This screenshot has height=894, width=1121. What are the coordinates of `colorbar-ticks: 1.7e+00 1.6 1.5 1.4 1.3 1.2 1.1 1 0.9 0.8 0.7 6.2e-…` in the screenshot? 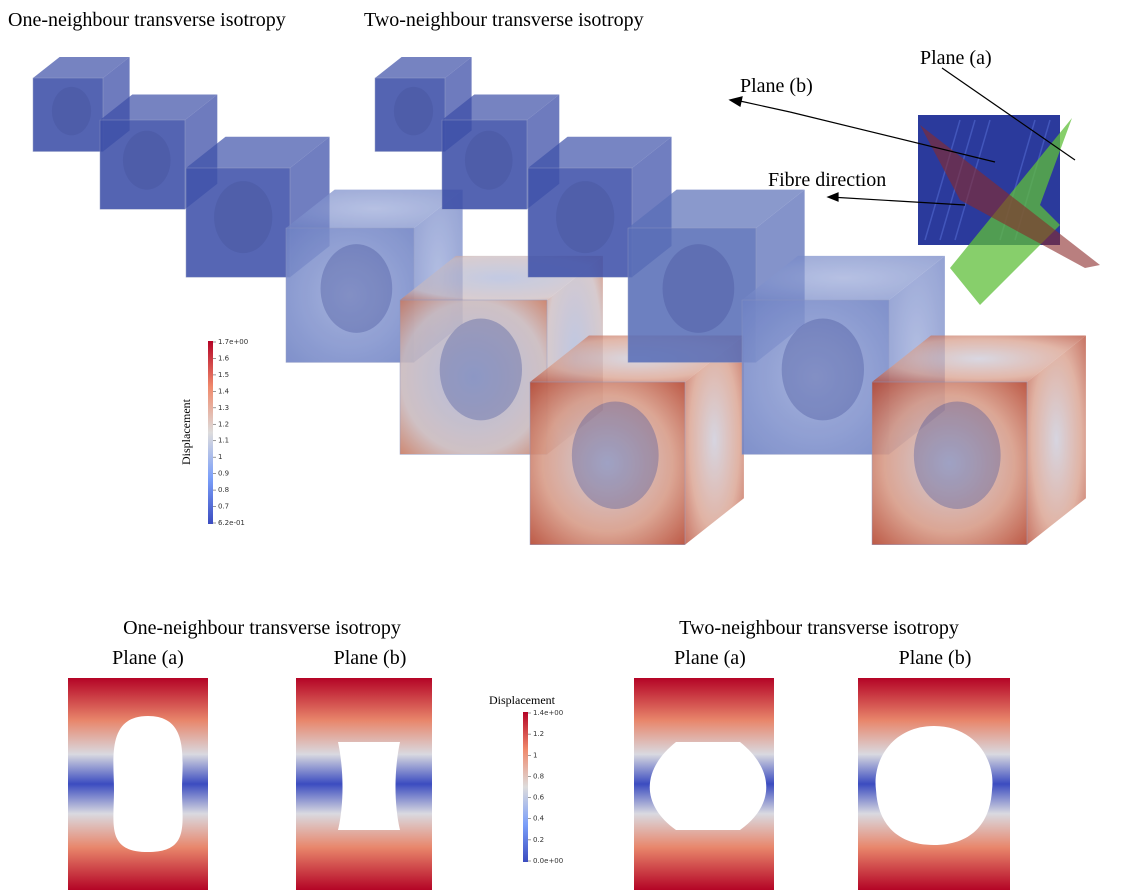 It's located at (230, 432).